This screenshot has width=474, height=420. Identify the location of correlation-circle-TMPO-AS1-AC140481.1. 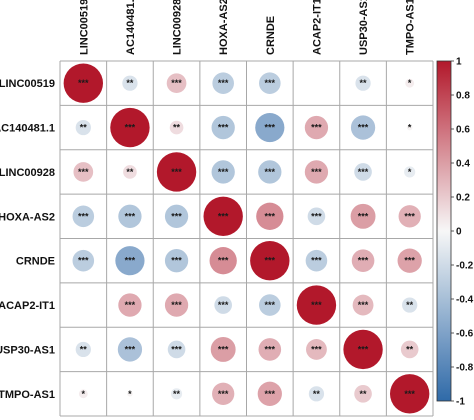
(130, 394).